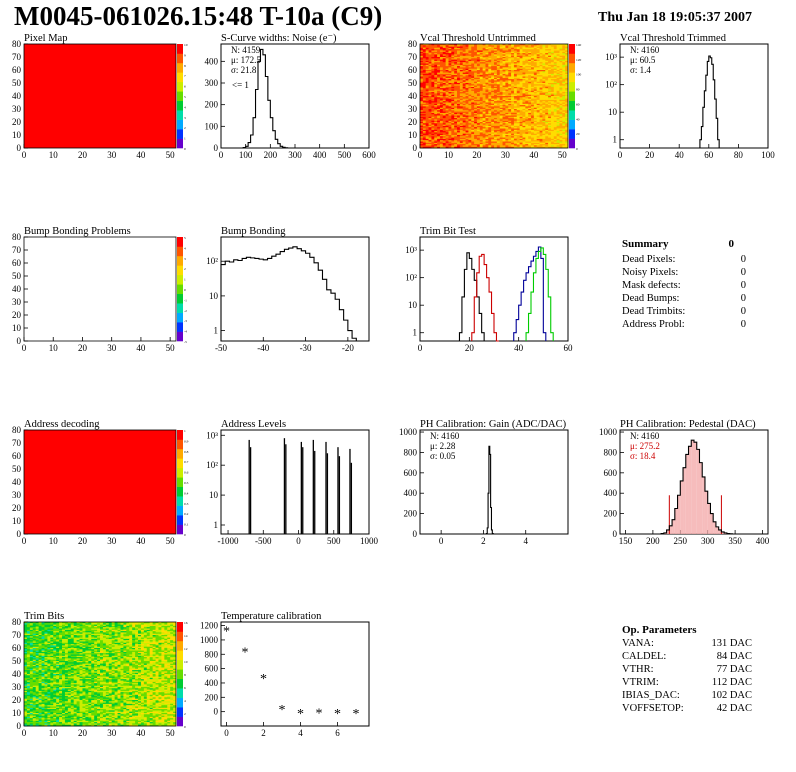 The image size is (796, 772). I want to click on color-scale-label: 1, so click(185, 431).